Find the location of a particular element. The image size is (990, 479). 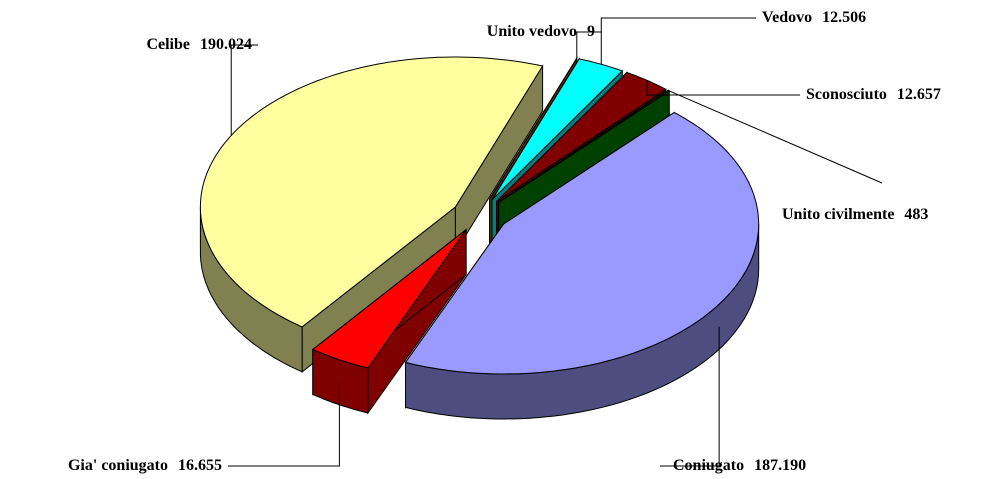

slice-label: Gia' coniugato 16.655 is located at coordinates (145, 465).